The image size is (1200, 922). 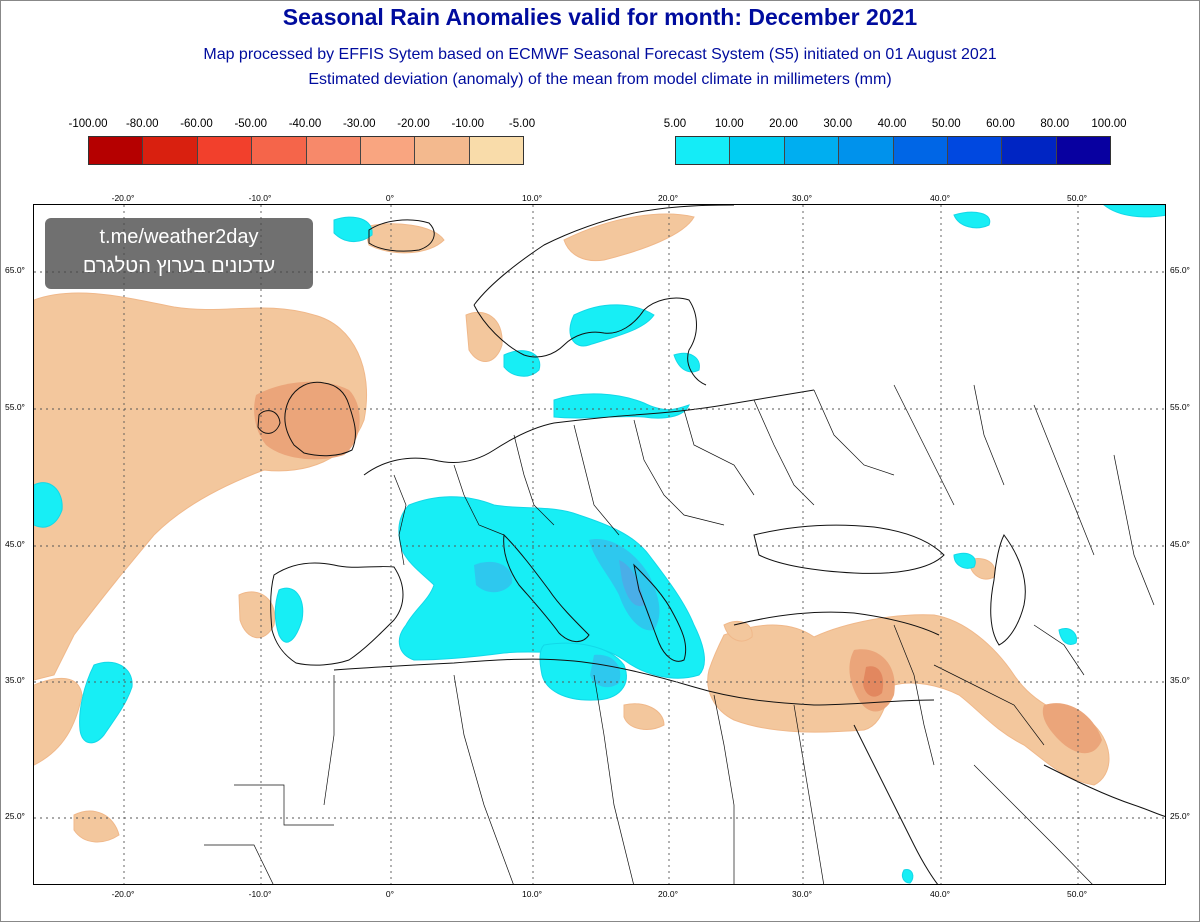 What do you see at coordinates (589, 432) in the screenshot?
I see `coast-mainland-europe` at bounding box center [589, 432].